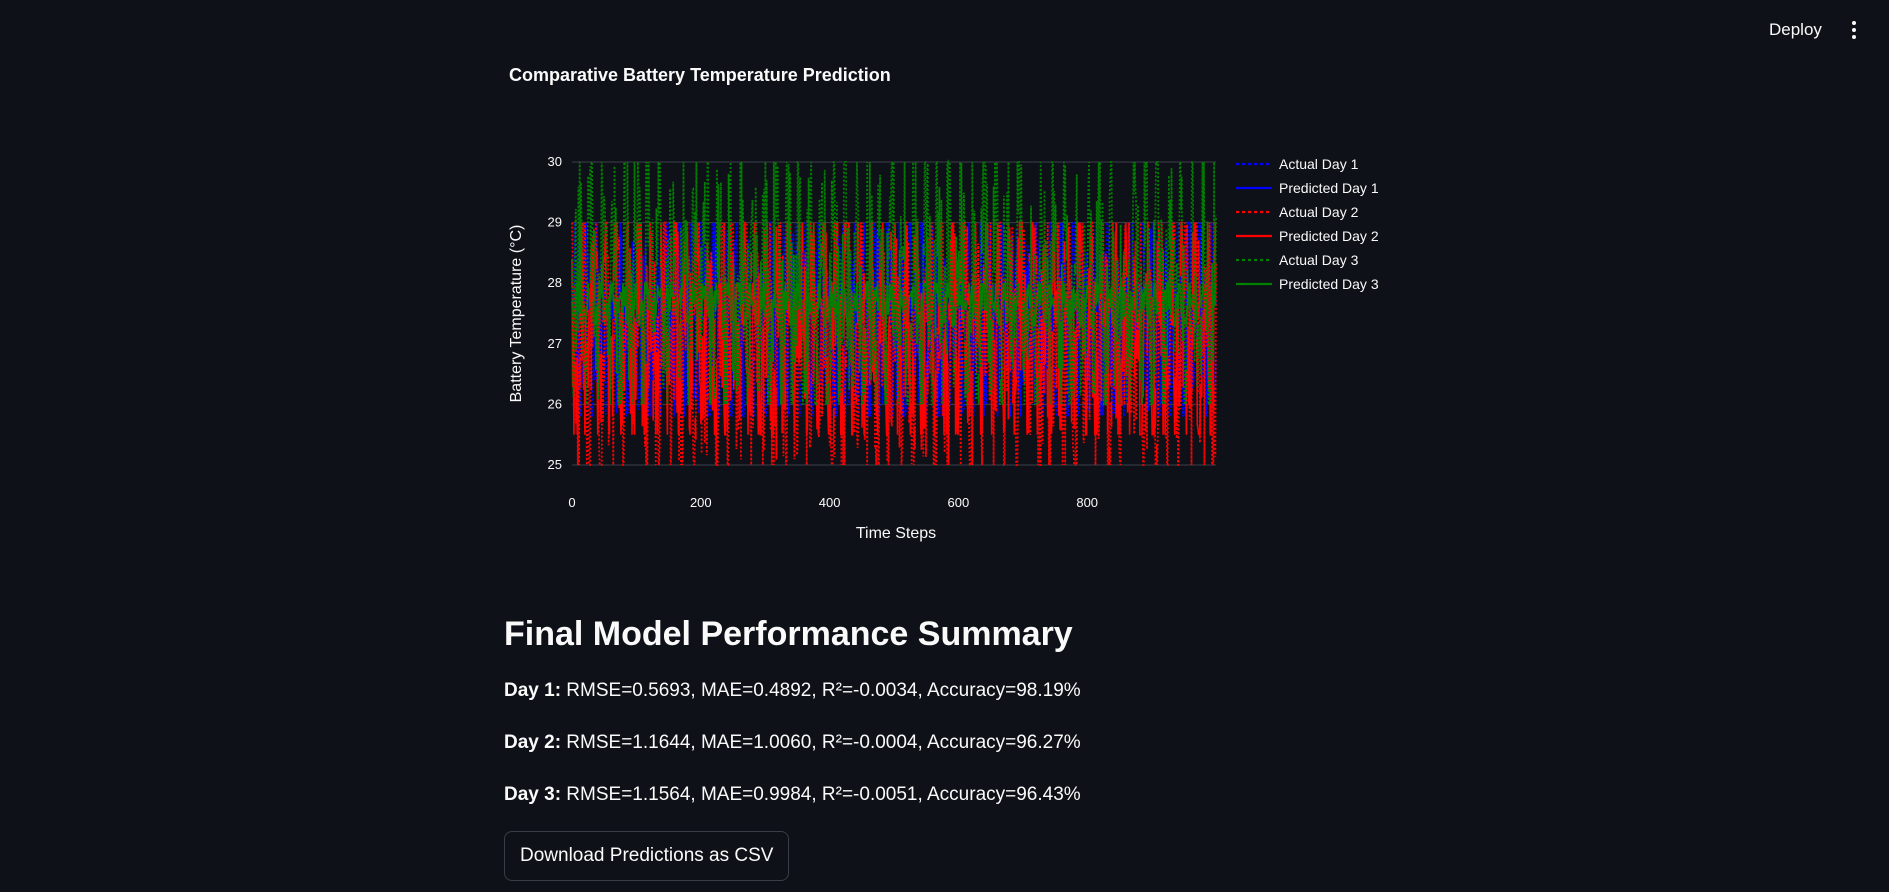 Image resolution: width=1889 pixels, height=892 pixels. What do you see at coordinates (555, 343) in the screenshot?
I see `y-tick-label: 27` at bounding box center [555, 343].